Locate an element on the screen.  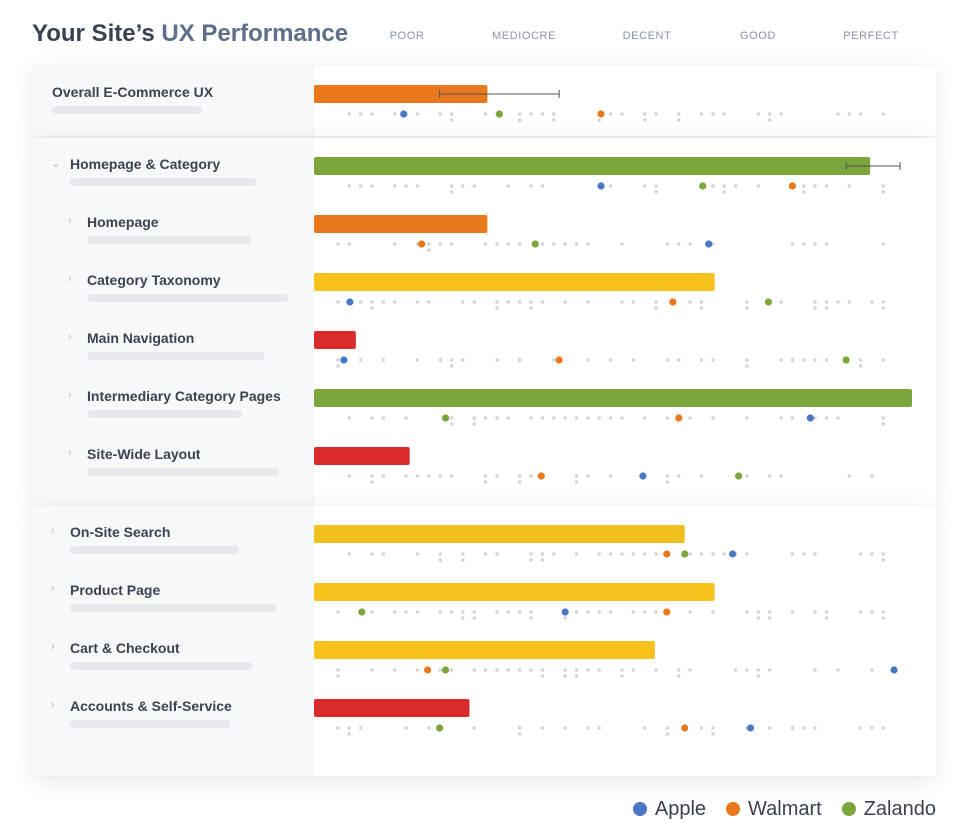
walmart-dot is located at coordinates (428, 670).